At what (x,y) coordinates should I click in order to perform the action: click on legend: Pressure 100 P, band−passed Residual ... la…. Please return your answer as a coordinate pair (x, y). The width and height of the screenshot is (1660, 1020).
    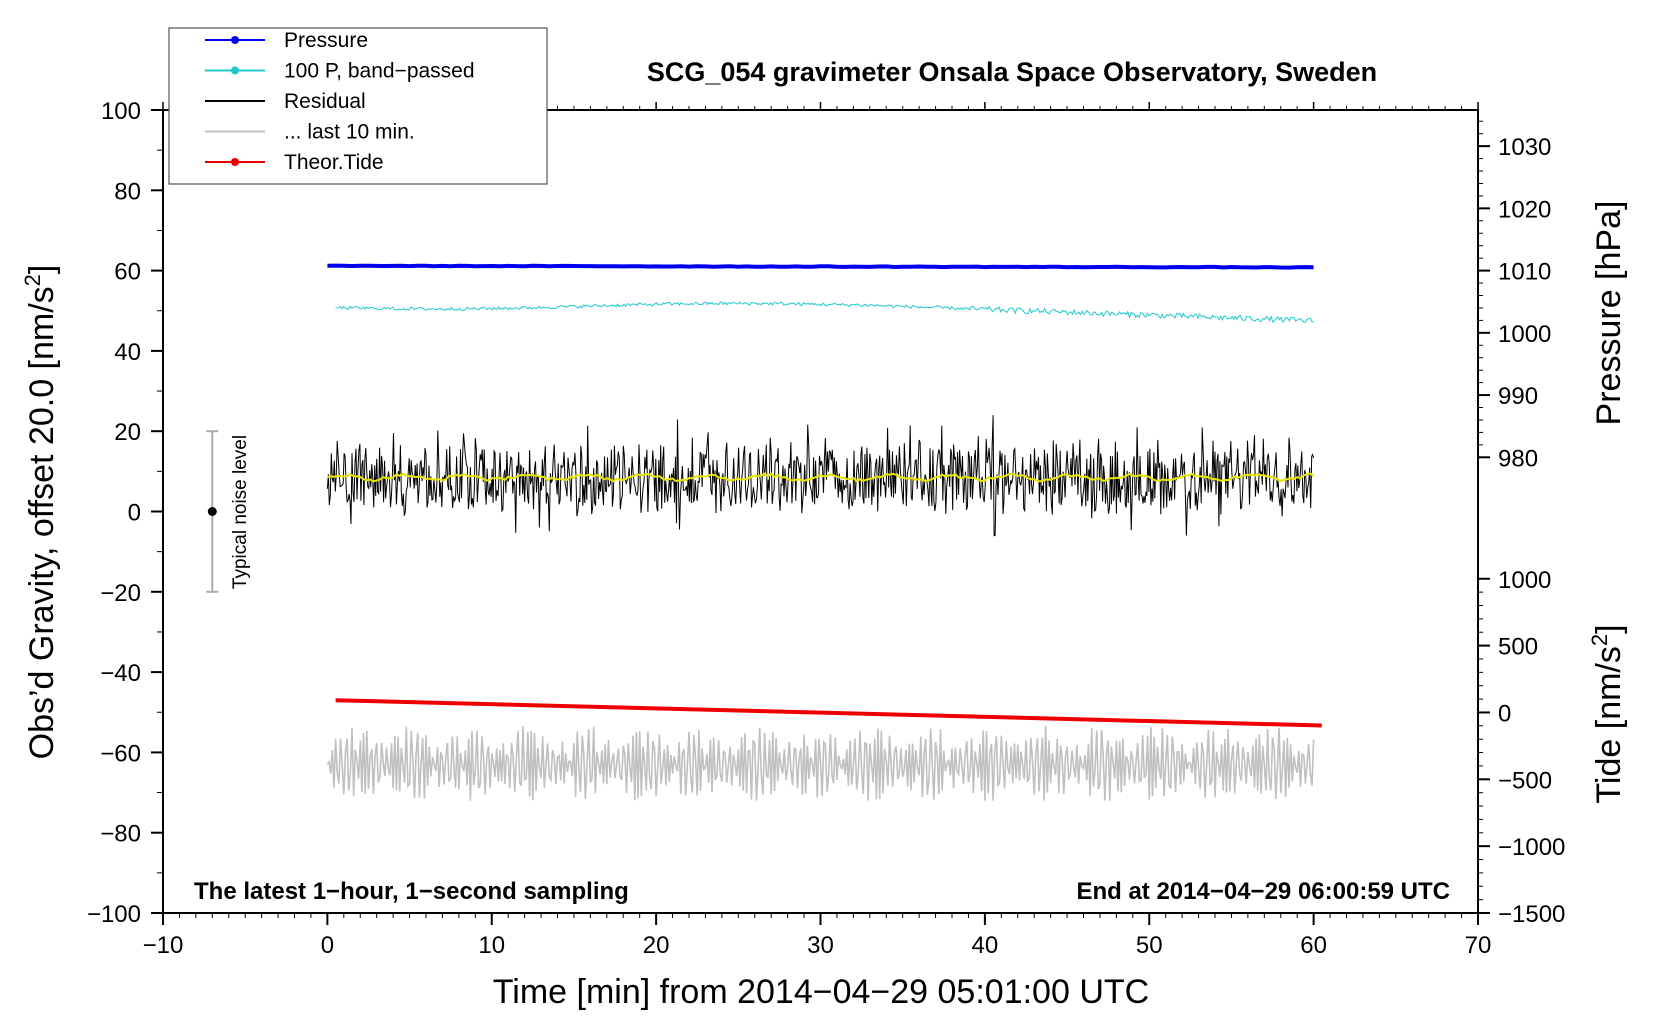
    Looking at the image, I should click on (358, 106).